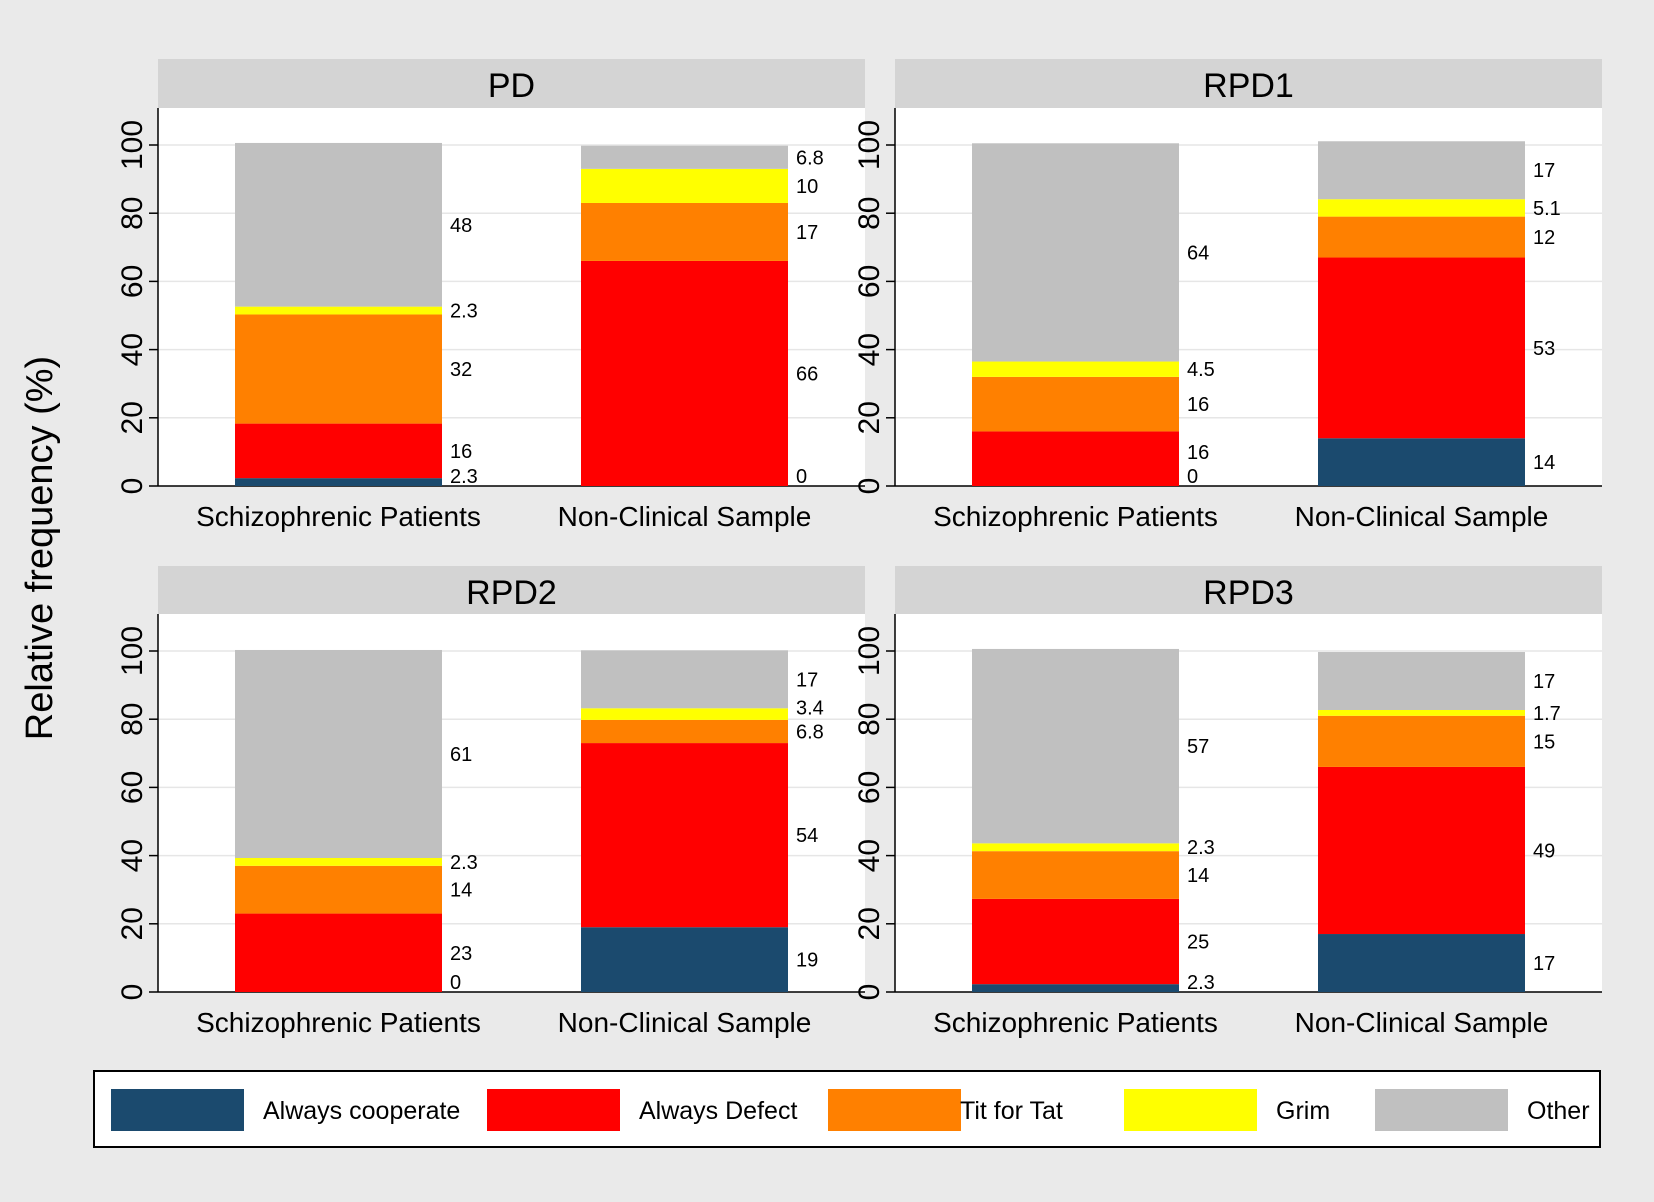 This screenshot has height=1202, width=1654. I want to click on data-label: 4.5, so click(1201, 370).